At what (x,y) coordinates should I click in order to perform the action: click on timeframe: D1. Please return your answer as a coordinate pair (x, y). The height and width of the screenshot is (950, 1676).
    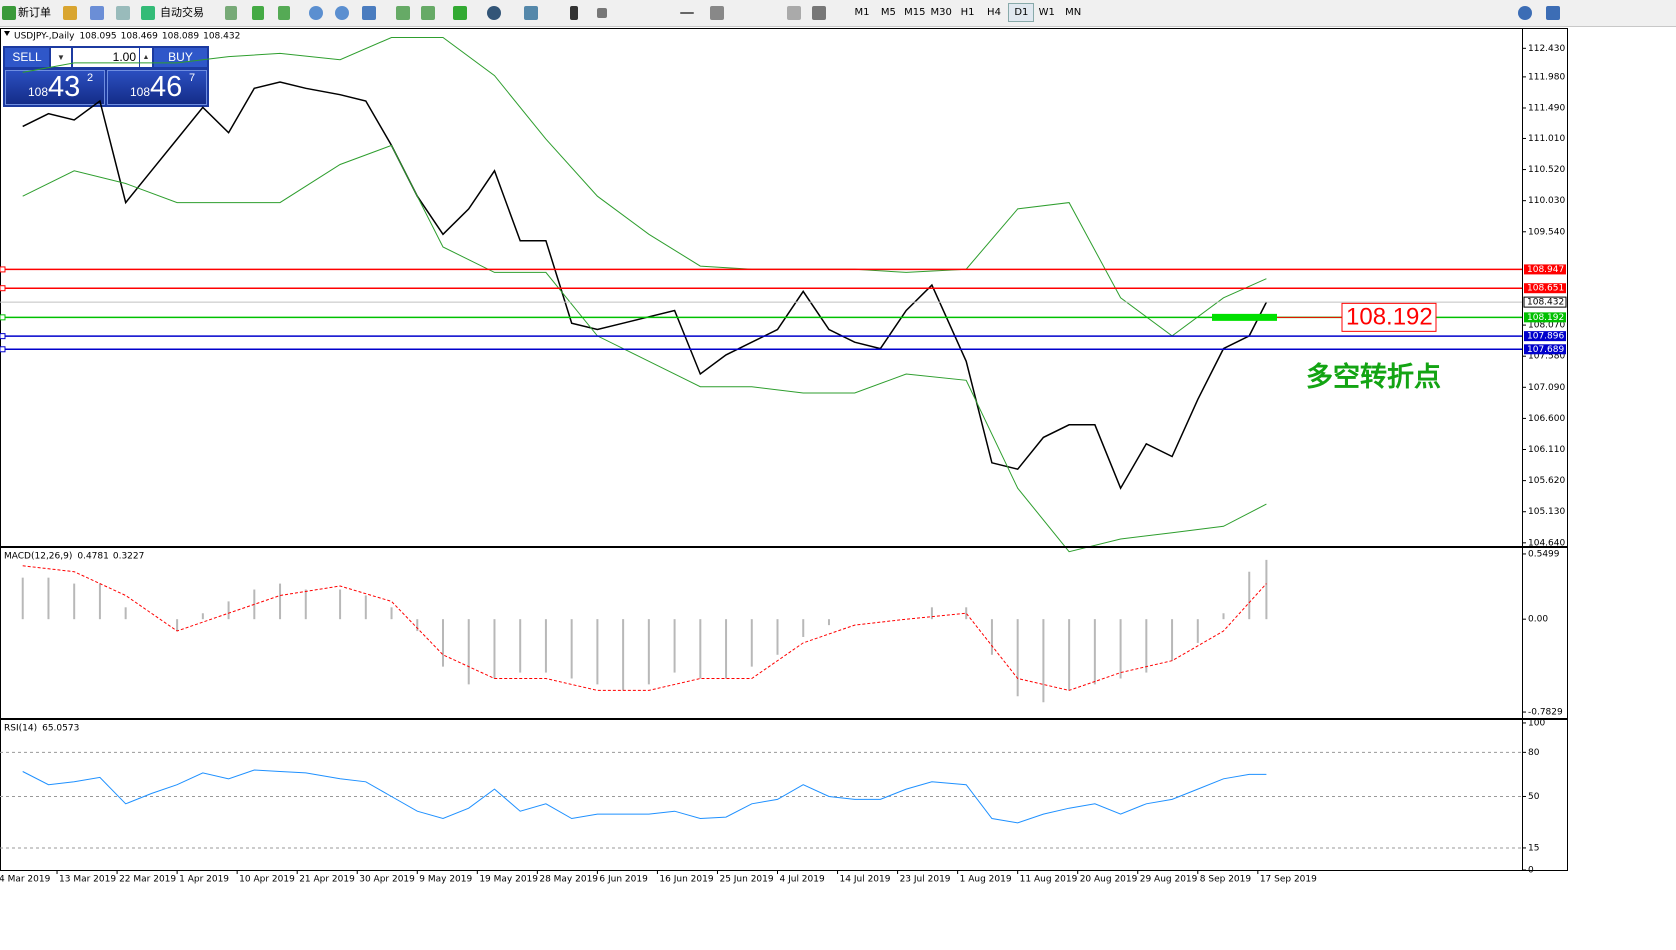
    Looking at the image, I should click on (1021, 12).